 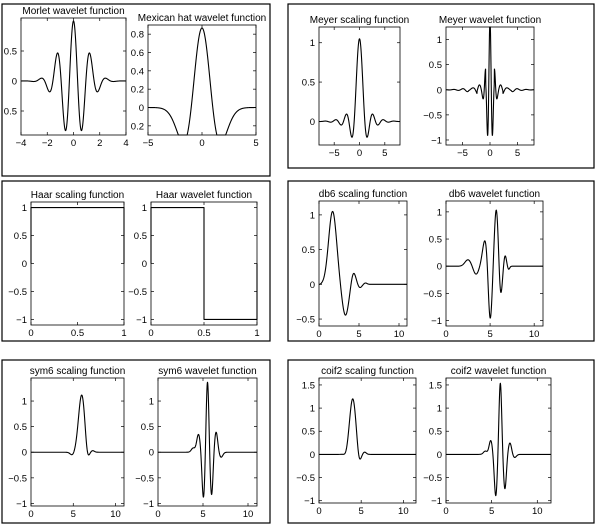 What do you see at coordinates (363, 194) in the screenshot?
I see `chart-title: db6 scaling function` at bounding box center [363, 194].